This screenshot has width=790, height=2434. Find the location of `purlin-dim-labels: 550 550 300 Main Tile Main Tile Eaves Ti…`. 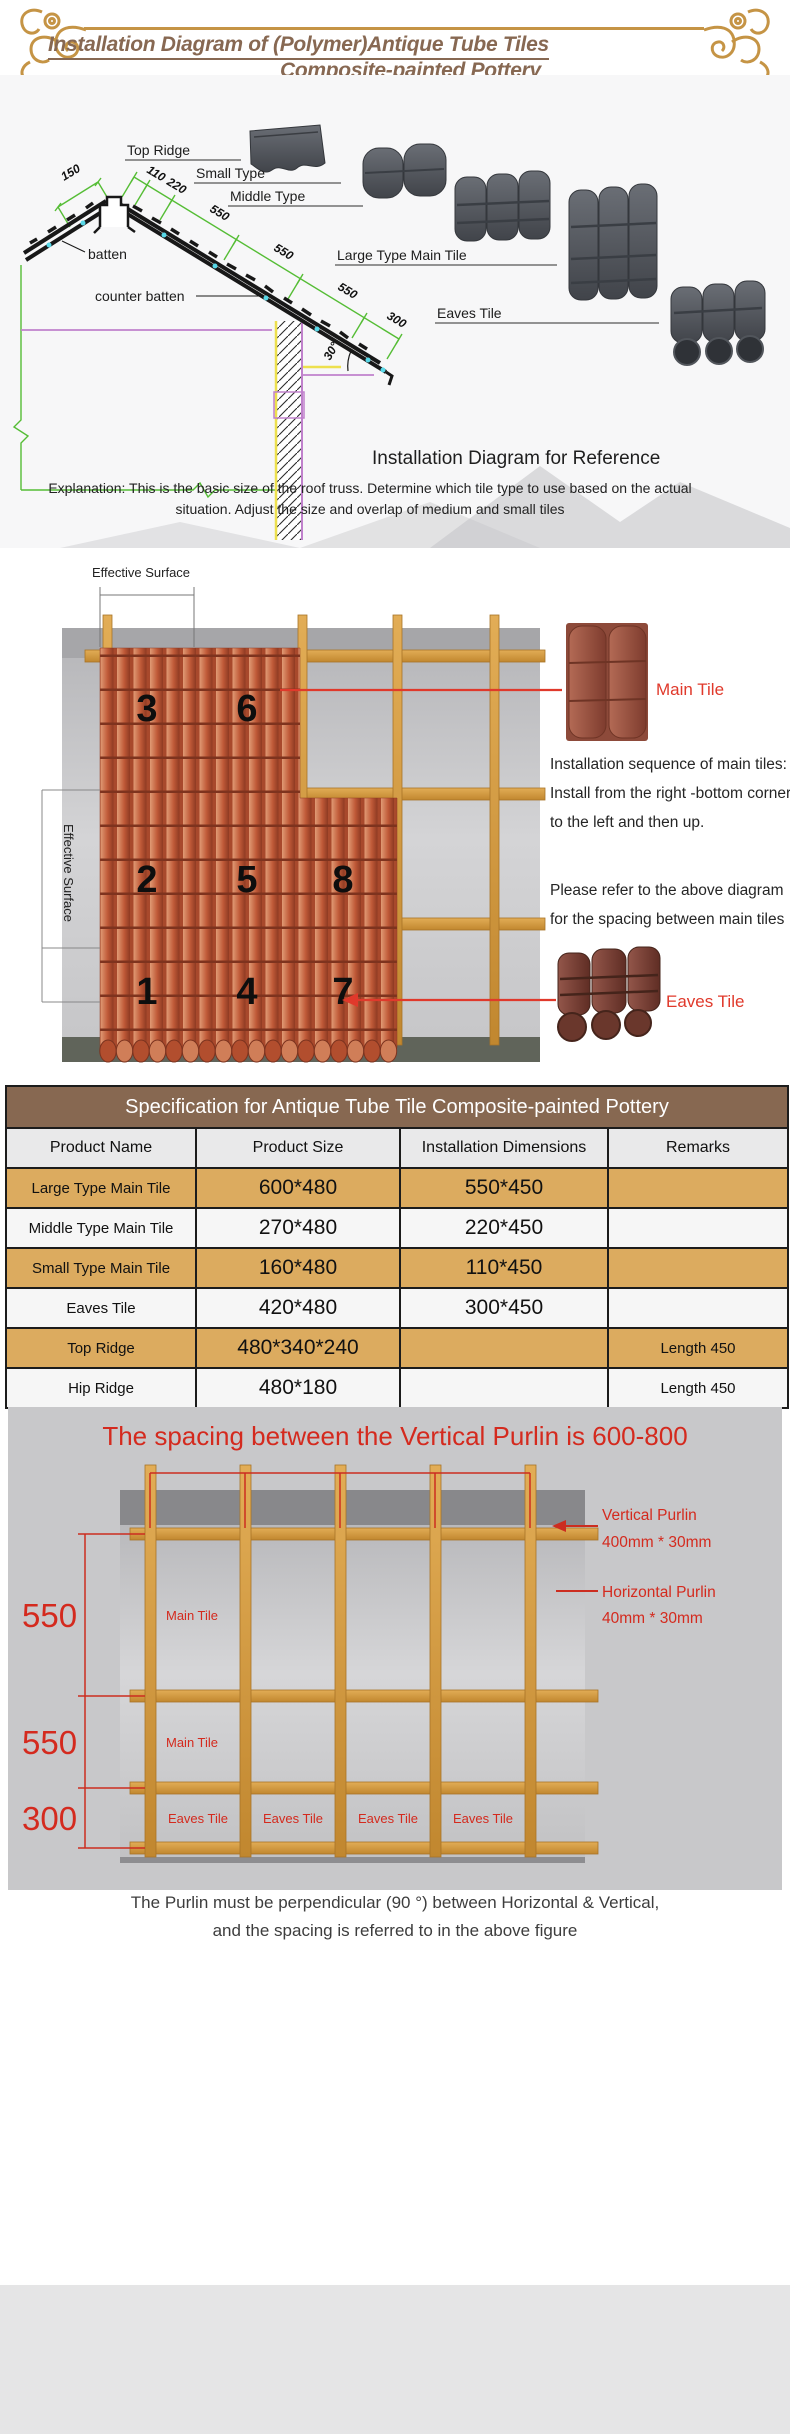

purlin-dim-labels: 550 550 300 Main Tile Main Tile Eaves Ti… is located at coordinates (267, 1717).